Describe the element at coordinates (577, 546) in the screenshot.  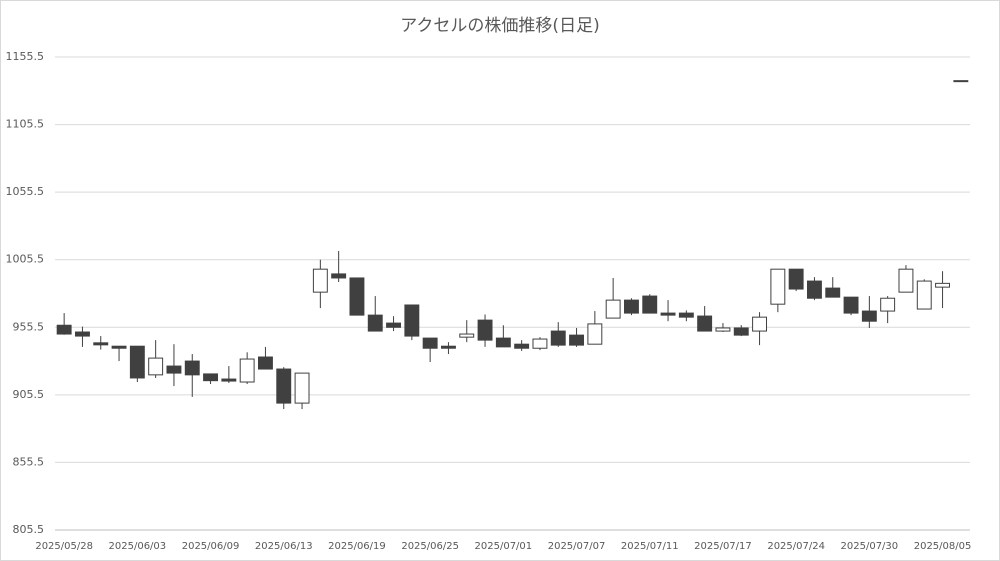
I see `x-tick-label: 2025/07/07` at that location.